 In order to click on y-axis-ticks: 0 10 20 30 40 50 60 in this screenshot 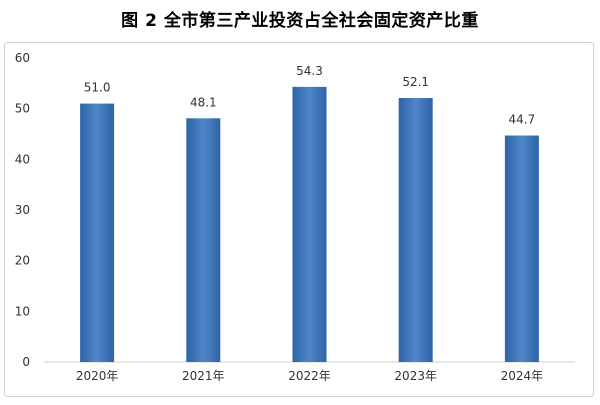, I will do `click(22, 210)`.